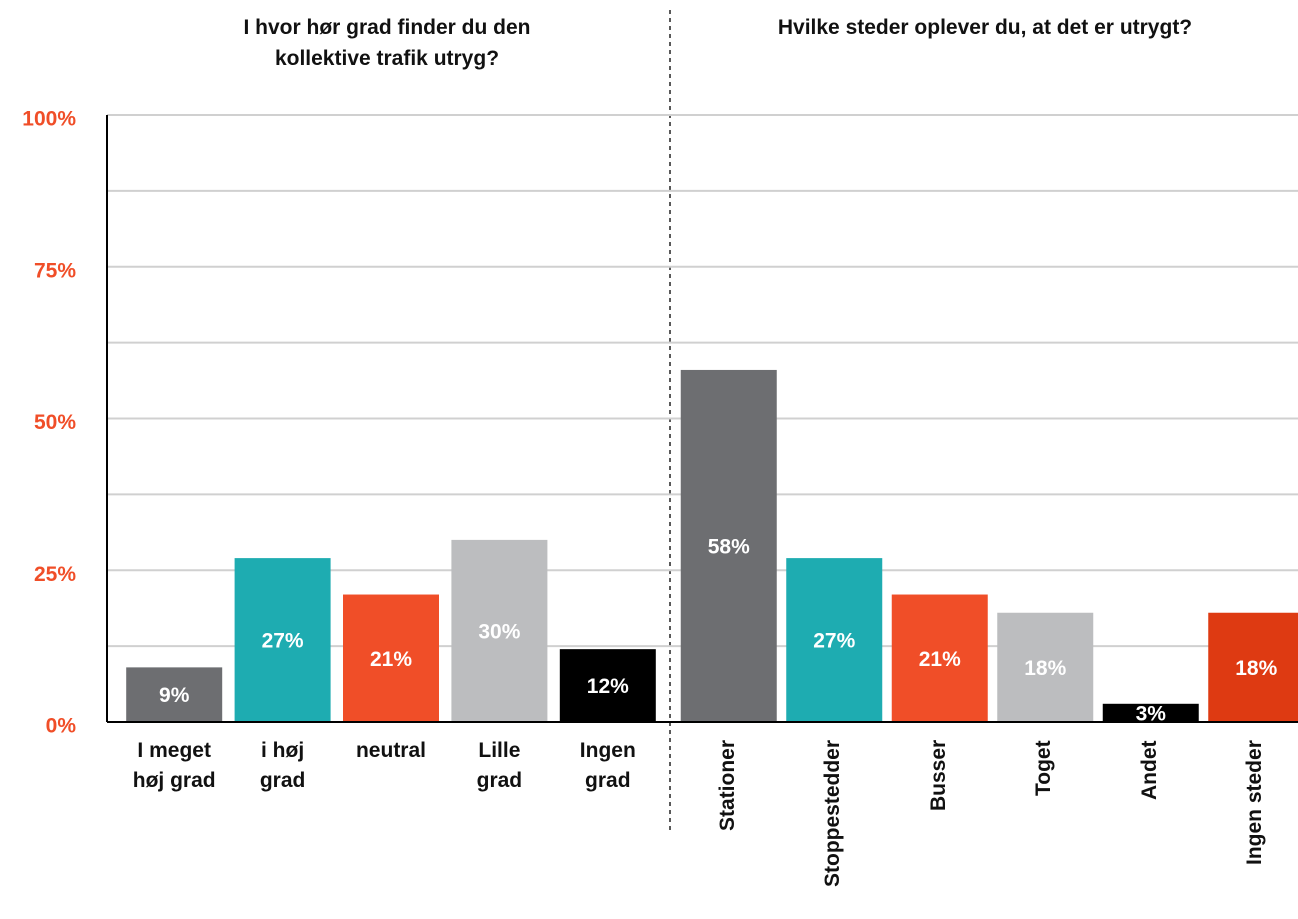 The height and width of the screenshot is (919, 1298). Describe the element at coordinates (1044, 768) in the screenshot. I see `x-tick-label: Toget` at that location.